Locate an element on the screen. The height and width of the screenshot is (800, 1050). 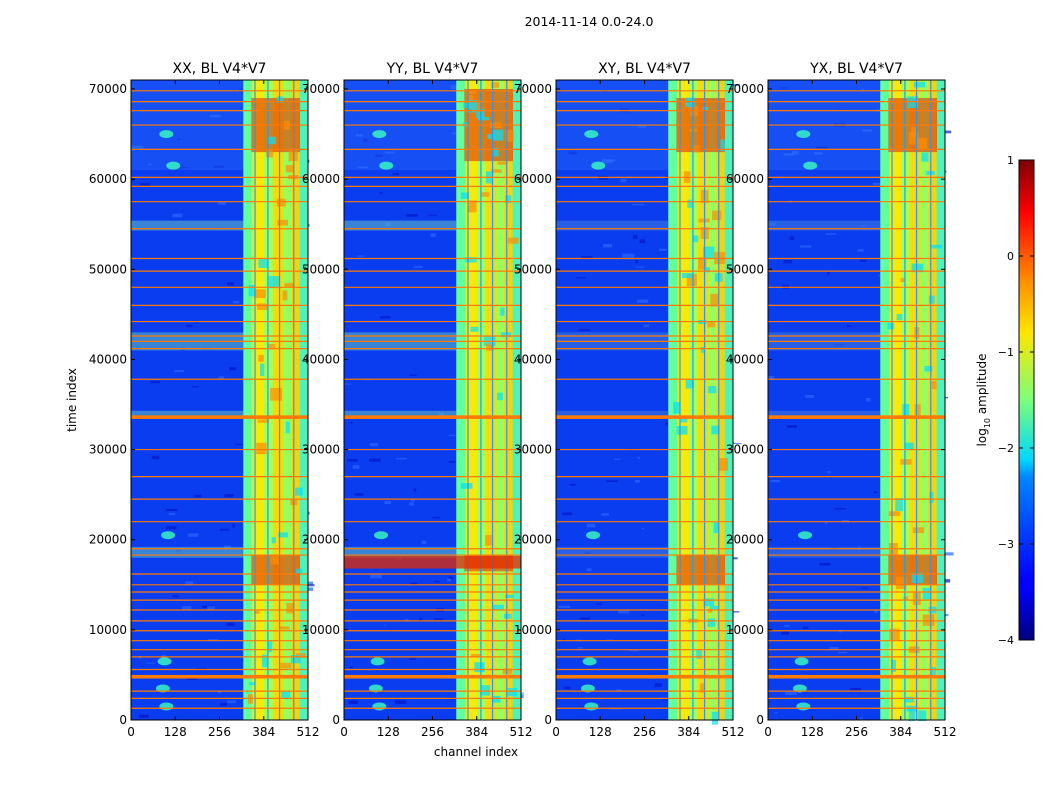
y-tick-label: 20000 is located at coordinates (321, 540).